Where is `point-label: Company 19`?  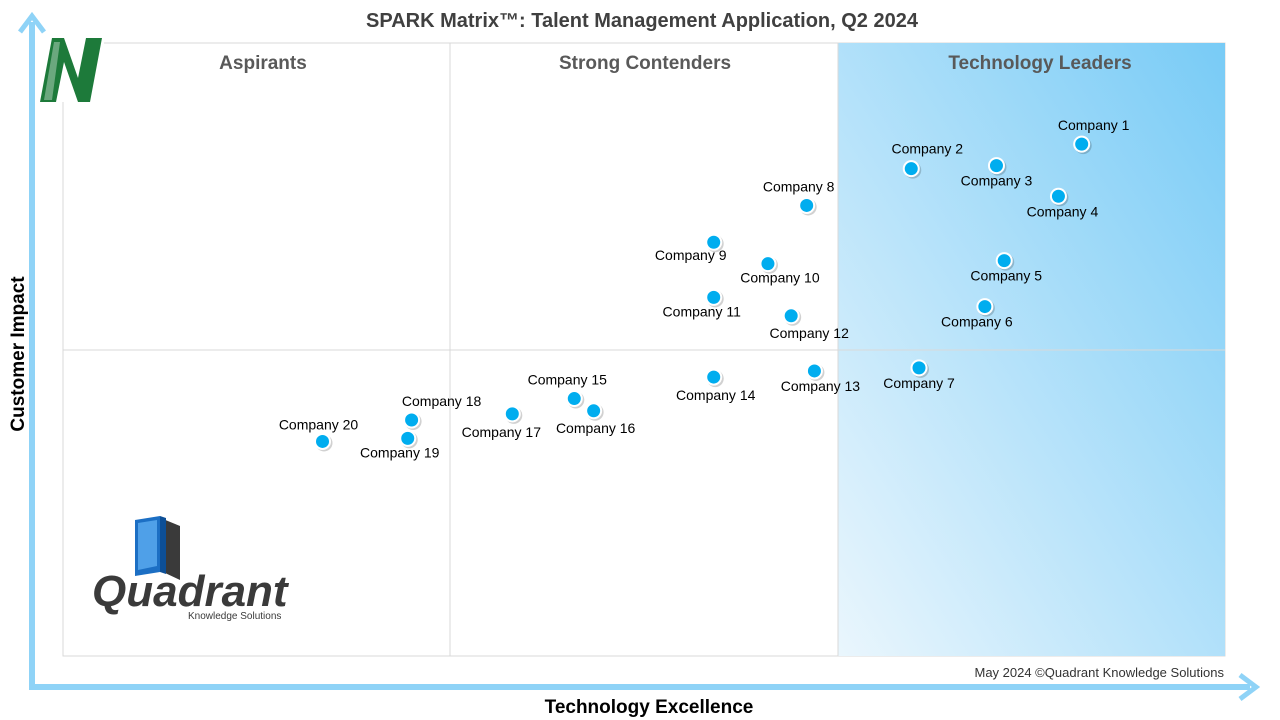 point-label: Company 19 is located at coordinates (400, 452).